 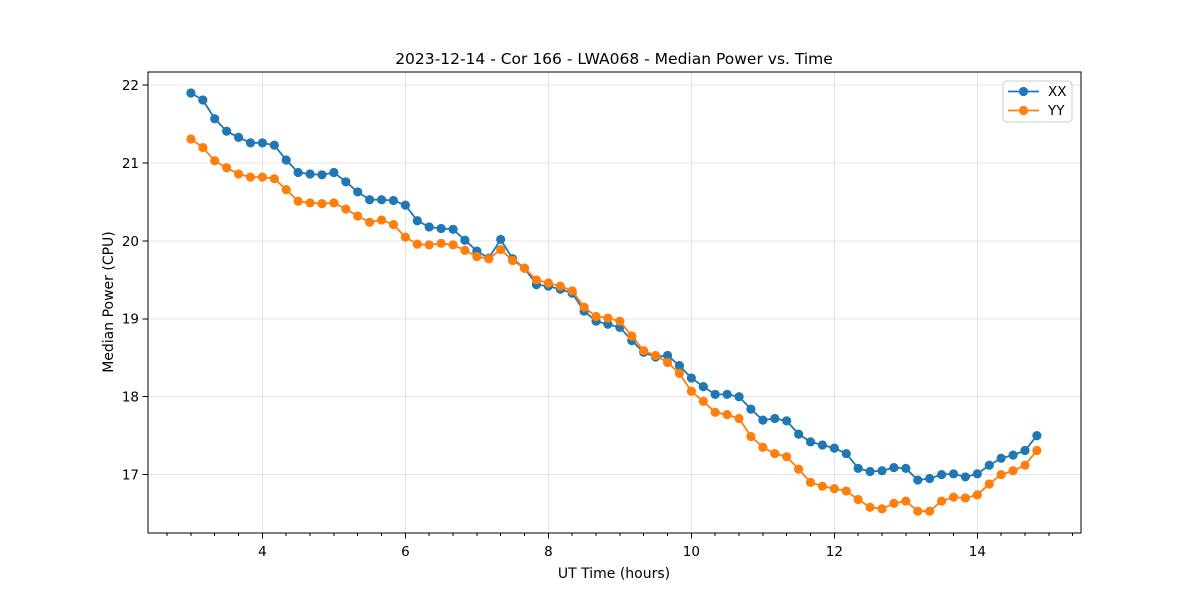 What do you see at coordinates (614, 574) in the screenshot?
I see `x-axis-label: UT Time (hours)` at bounding box center [614, 574].